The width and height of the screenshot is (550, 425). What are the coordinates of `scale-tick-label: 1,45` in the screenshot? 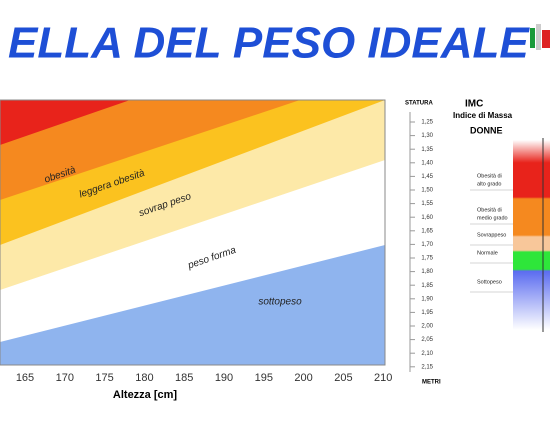 It's located at (427, 177).